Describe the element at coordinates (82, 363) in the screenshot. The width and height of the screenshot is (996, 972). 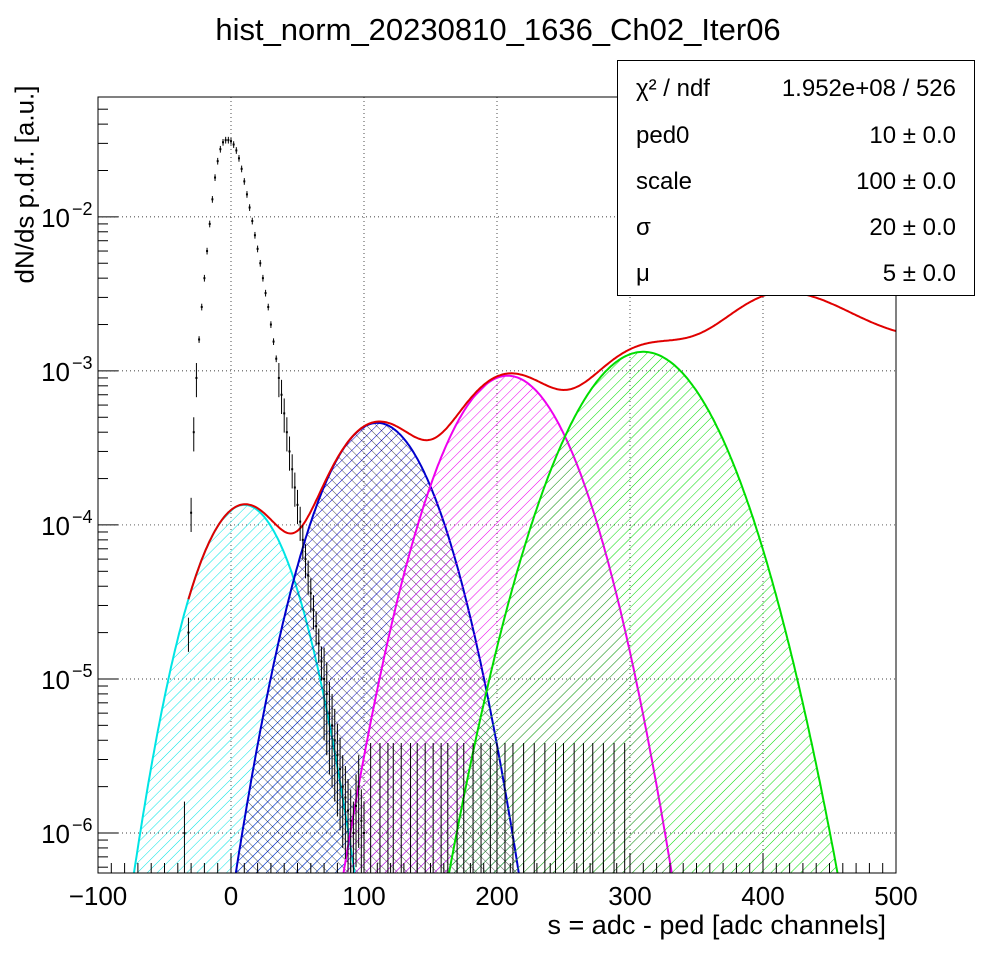
I see `y-tick-exponent: −3` at that location.